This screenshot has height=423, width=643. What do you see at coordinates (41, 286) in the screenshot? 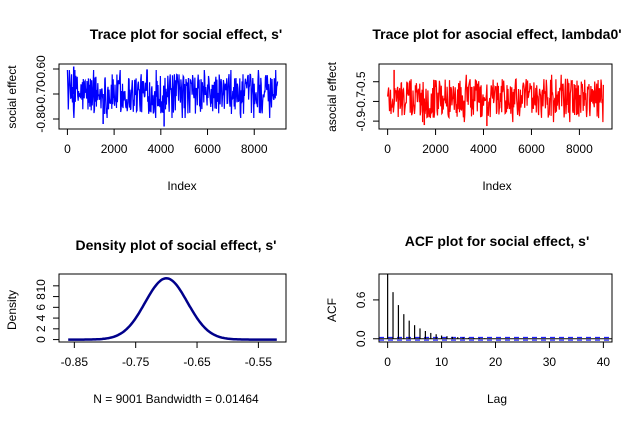
I see `y-tick-label: 10` at bounding box center [41, 286].